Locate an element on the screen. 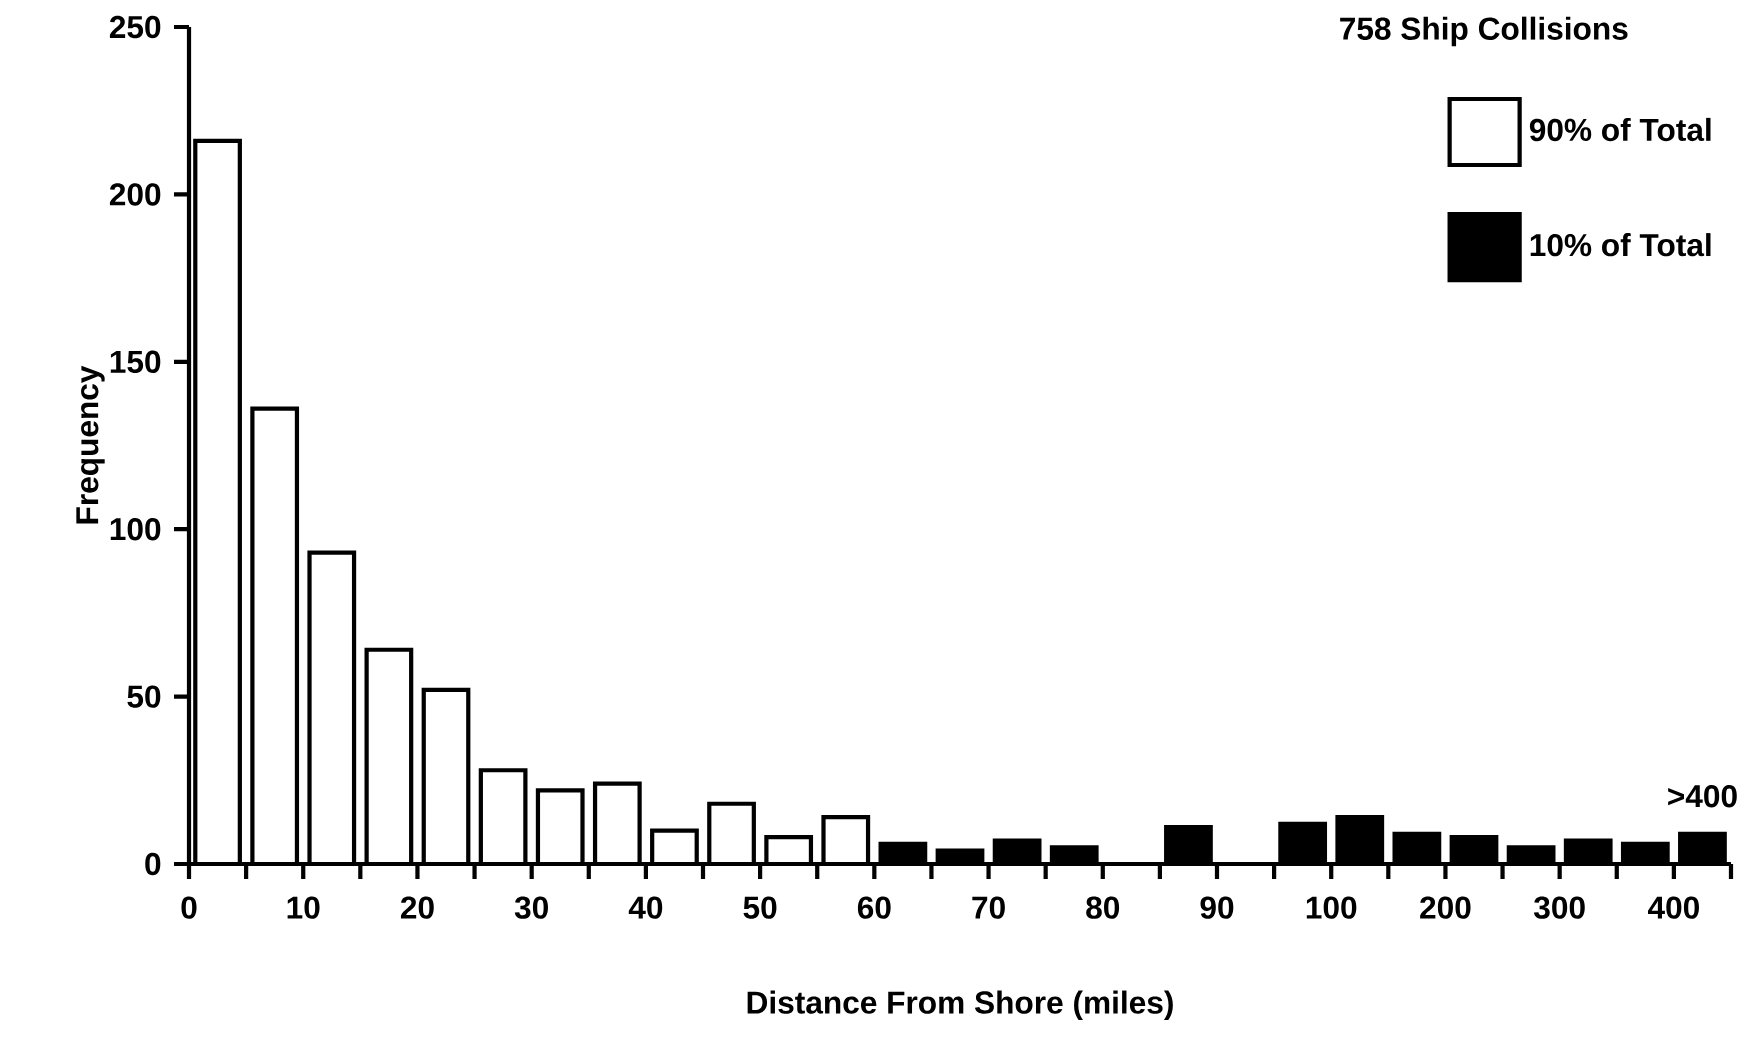  text: 10 is located at coordinates (303, 907).